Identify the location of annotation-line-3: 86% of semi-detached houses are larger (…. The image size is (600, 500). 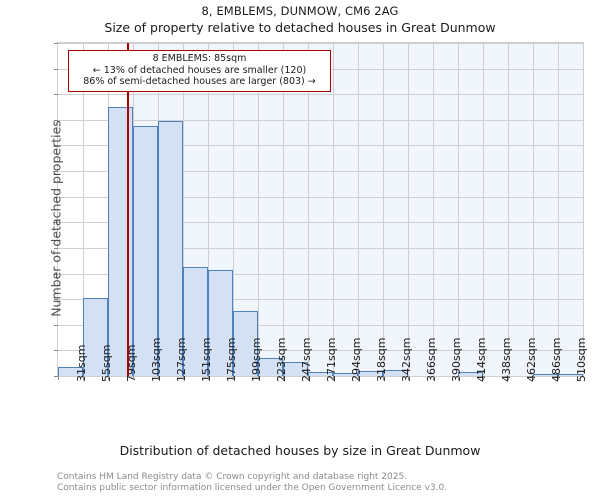
(199, 81).